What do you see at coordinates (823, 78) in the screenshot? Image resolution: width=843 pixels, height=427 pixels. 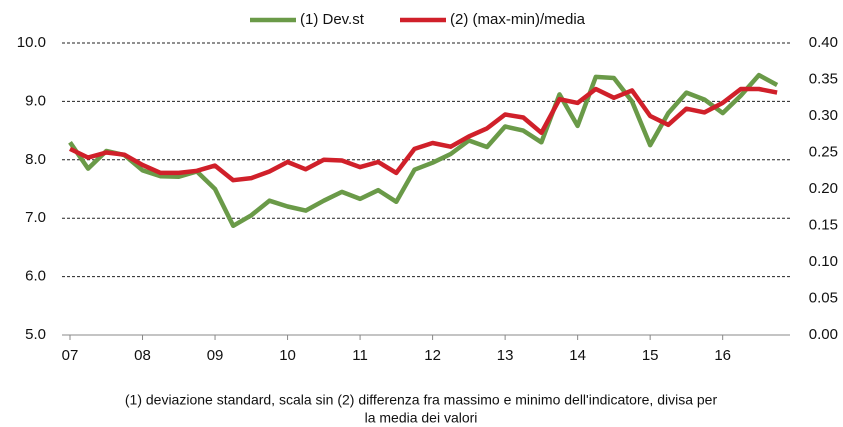 I see `y2-tick-label: 0.35` at bounding box center [823, 78].